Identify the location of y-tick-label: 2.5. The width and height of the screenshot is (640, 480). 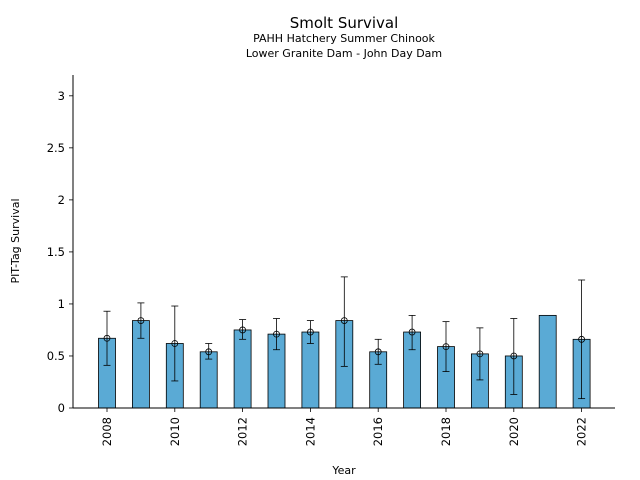
(56, 148).